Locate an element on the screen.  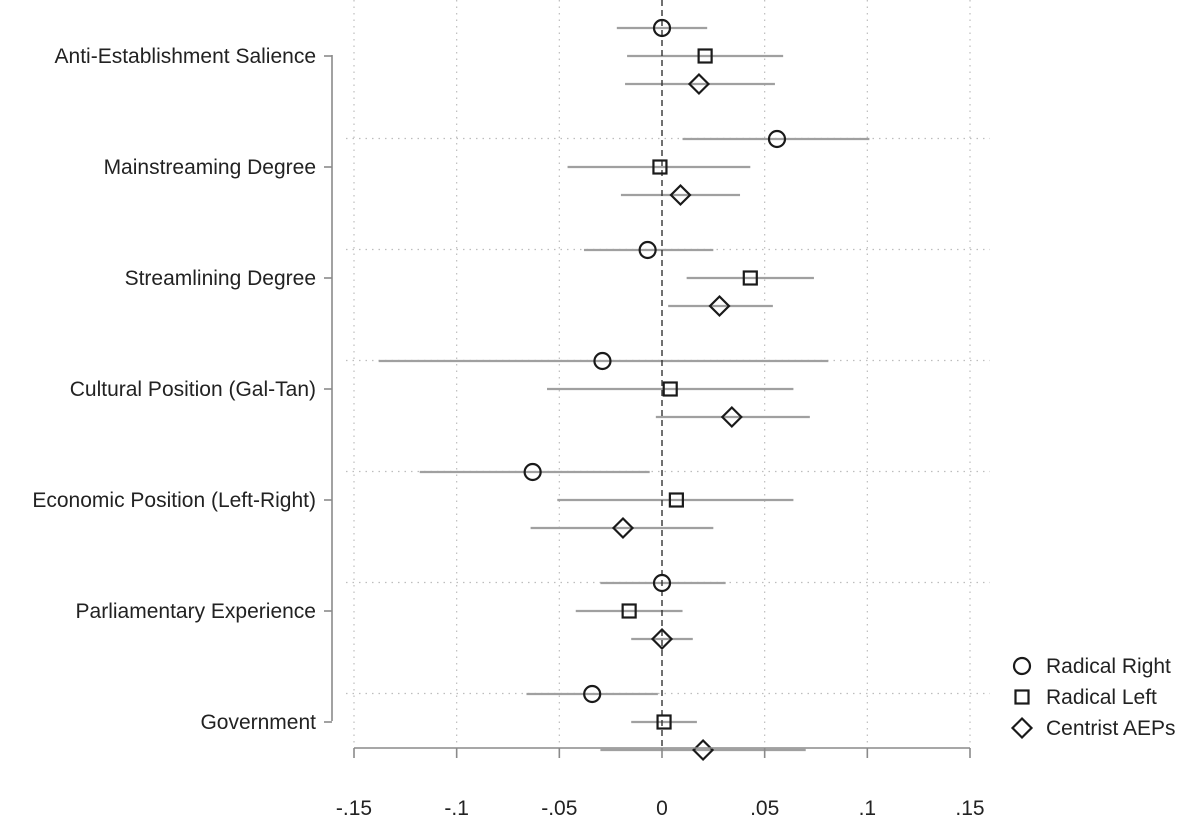
x-axis: -.15 -.1 -.05 0 .05 .1 .15 is located at coordinates (660, 783).